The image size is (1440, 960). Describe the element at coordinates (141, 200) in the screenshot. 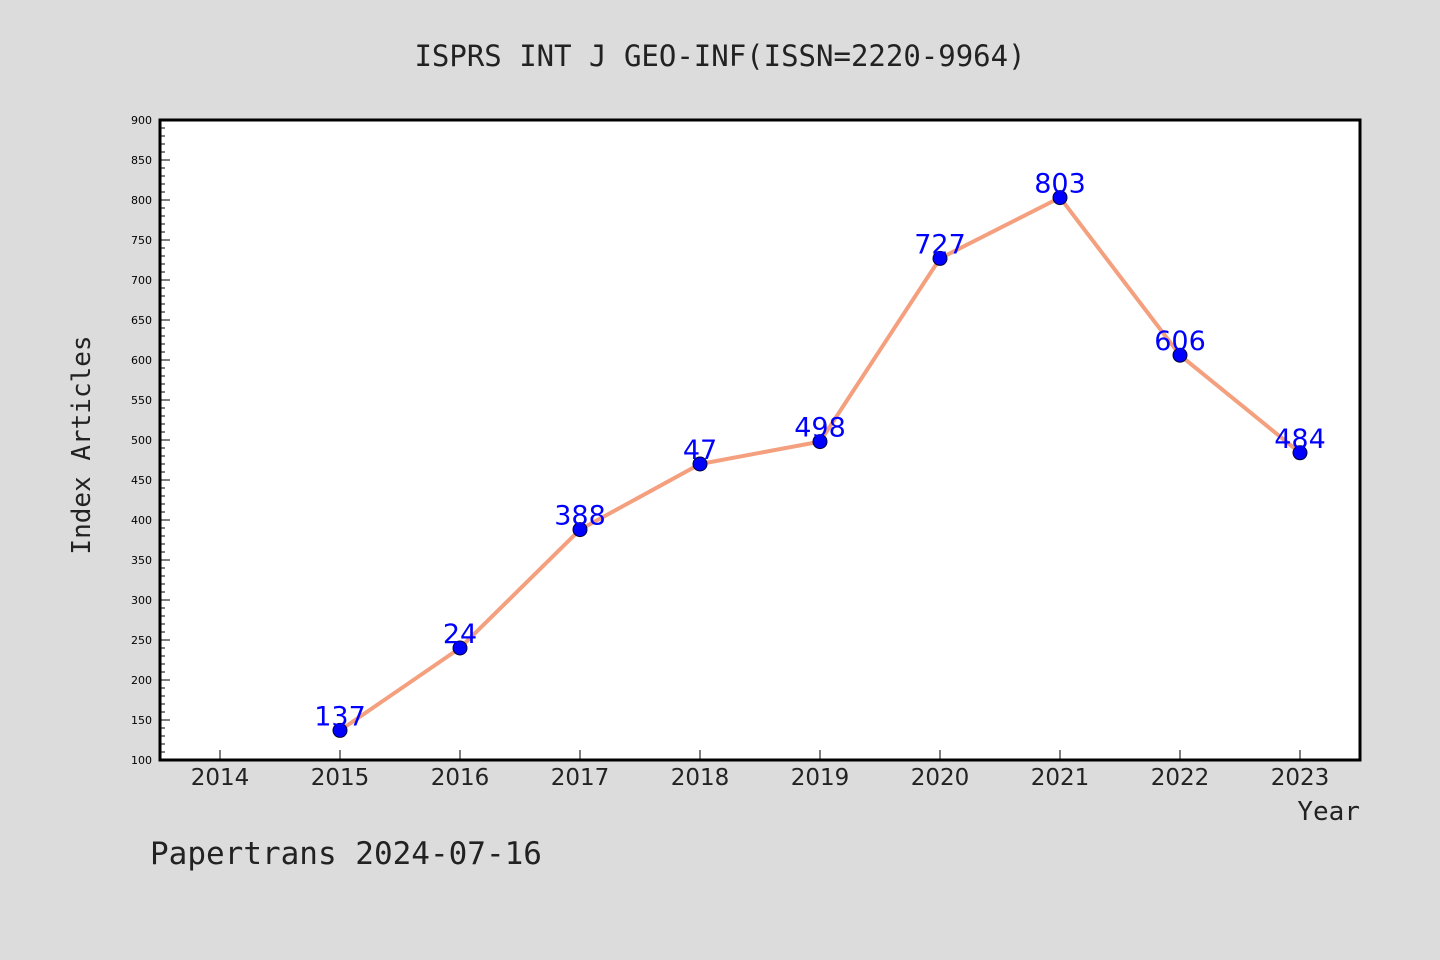

I see `y-tick-label: 800` at that location.